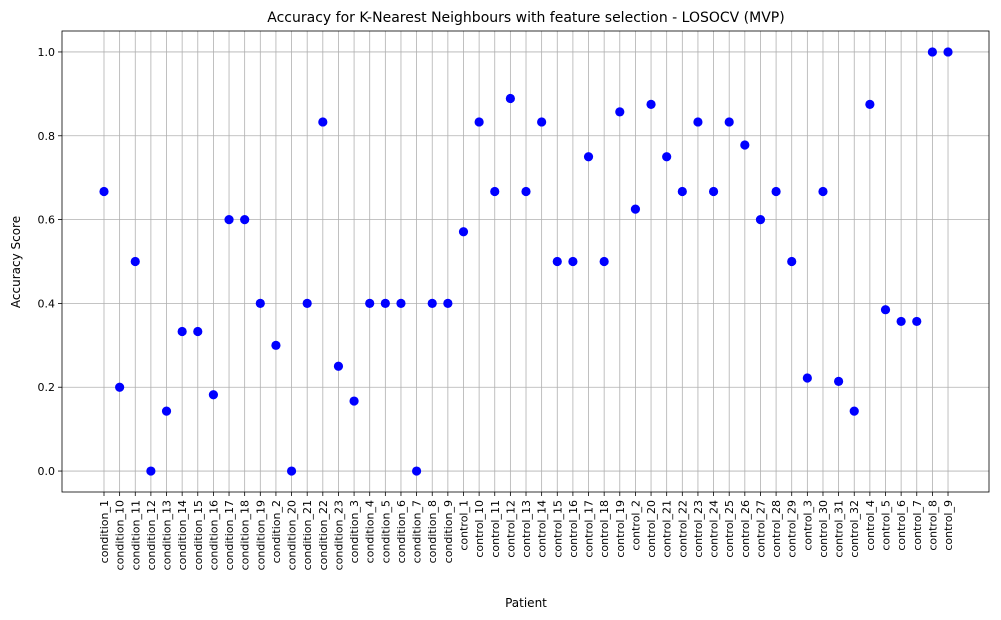 The image size is (1001, 620). Describe the element at coordinates (495, 529) in the screenshot. I see `x-tick-label: control_11` at that location.